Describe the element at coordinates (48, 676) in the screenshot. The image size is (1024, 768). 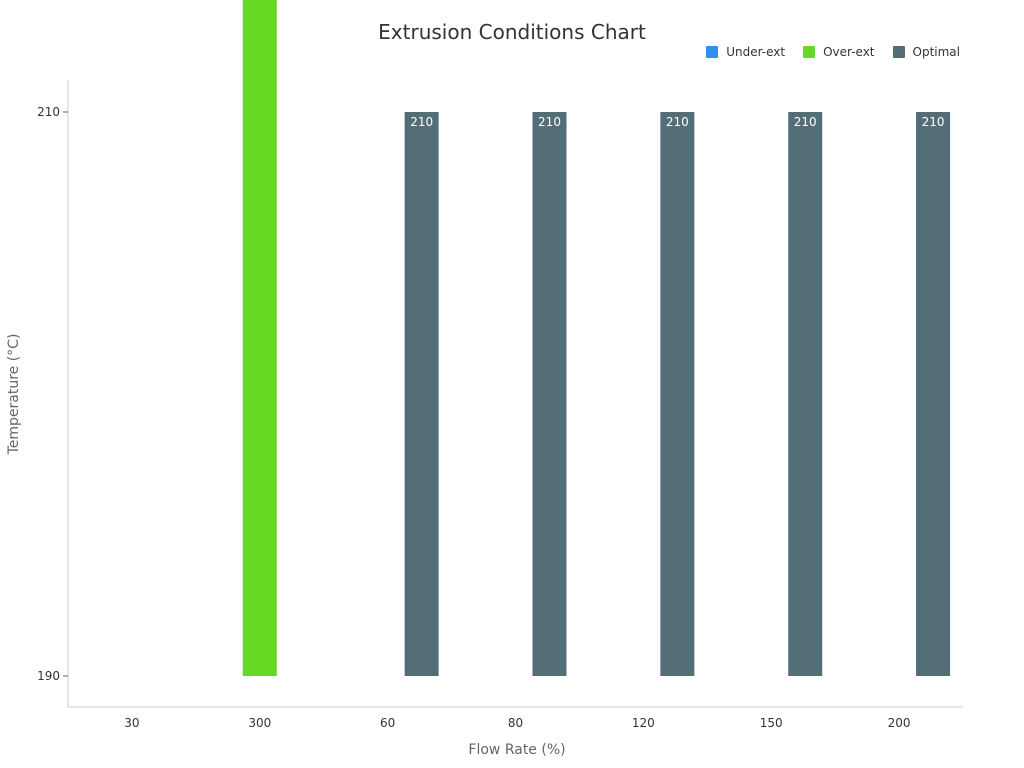
I see `y-tick-label: 190` at that location.